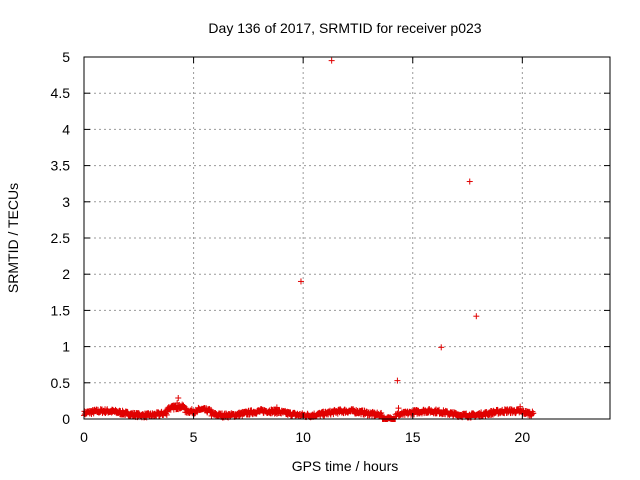 The width and height of the screenshot is (640, 480). I want to click on y-tick-label: 4, so click(66, 129).